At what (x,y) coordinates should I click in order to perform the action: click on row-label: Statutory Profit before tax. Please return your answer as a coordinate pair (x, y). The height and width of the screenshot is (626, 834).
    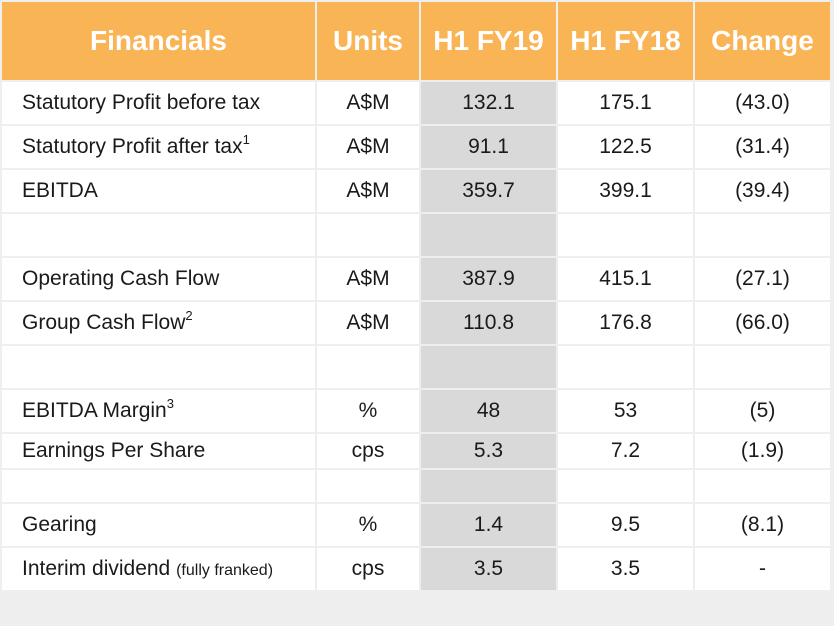
    Looking at the image, I should click on (158, 103).